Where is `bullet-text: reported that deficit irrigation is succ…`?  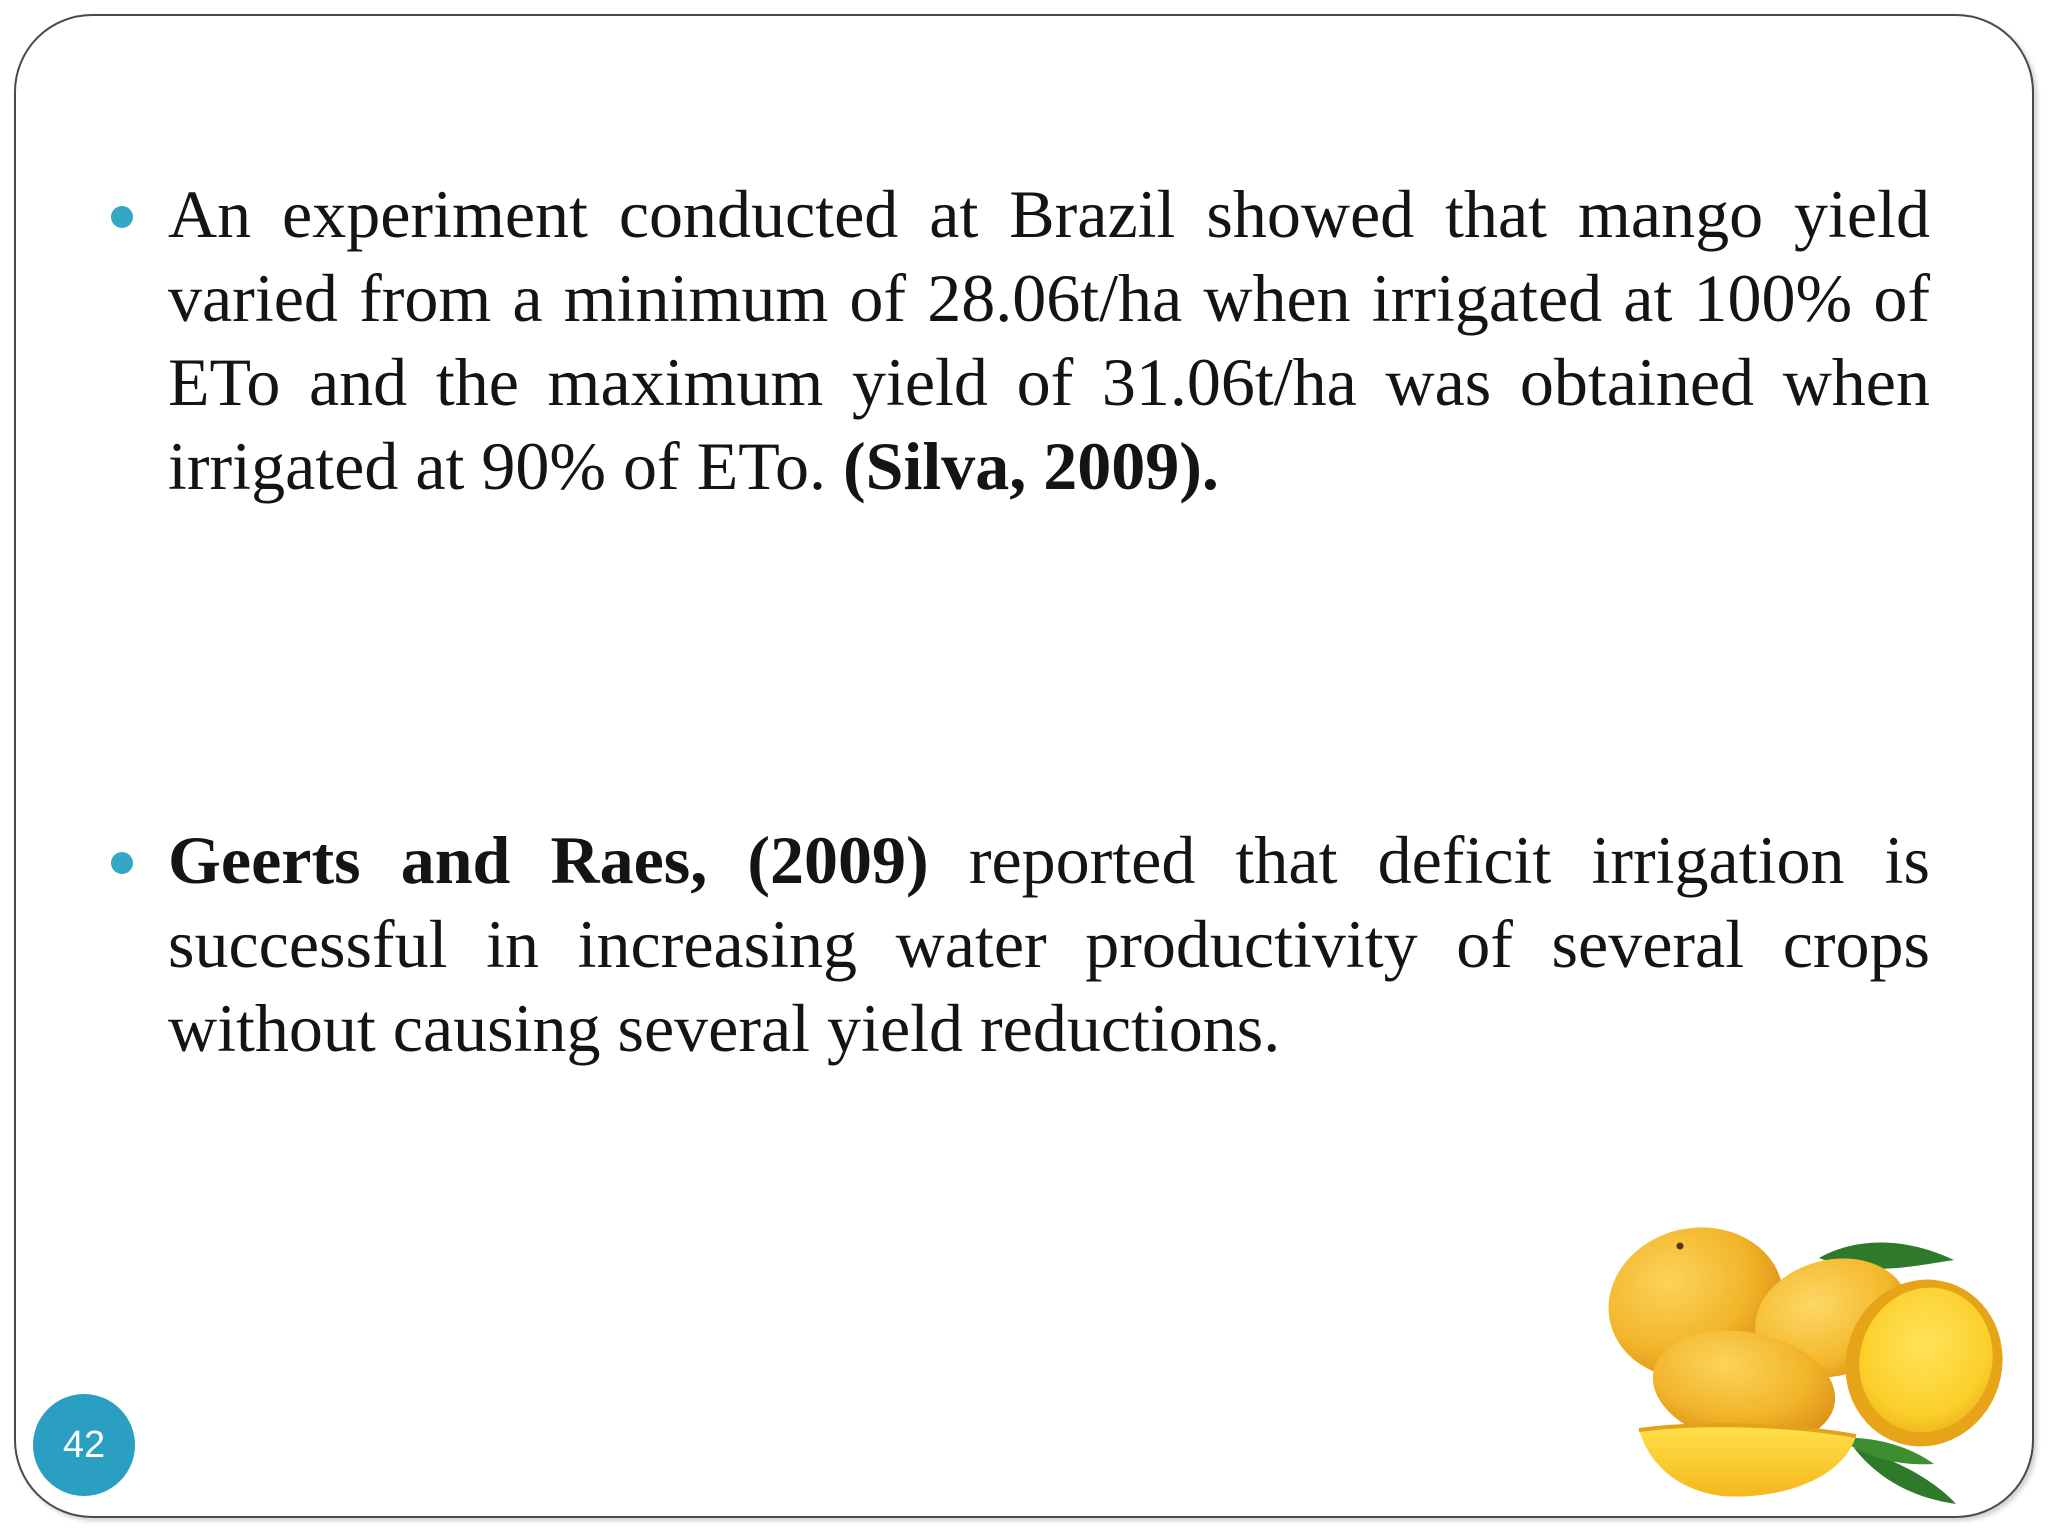
bullet-text: reported that deficit irrigation is succ… is located at coordinates (1049, 944).